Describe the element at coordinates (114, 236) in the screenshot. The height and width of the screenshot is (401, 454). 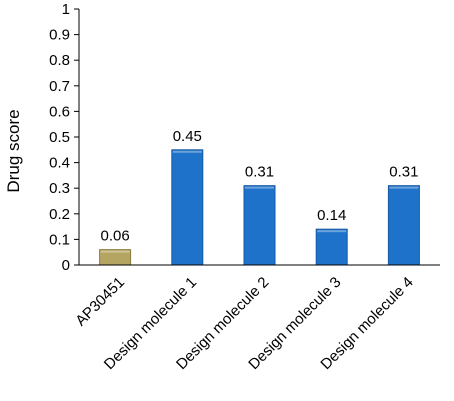
I see `data-label: 0.06` at that location.